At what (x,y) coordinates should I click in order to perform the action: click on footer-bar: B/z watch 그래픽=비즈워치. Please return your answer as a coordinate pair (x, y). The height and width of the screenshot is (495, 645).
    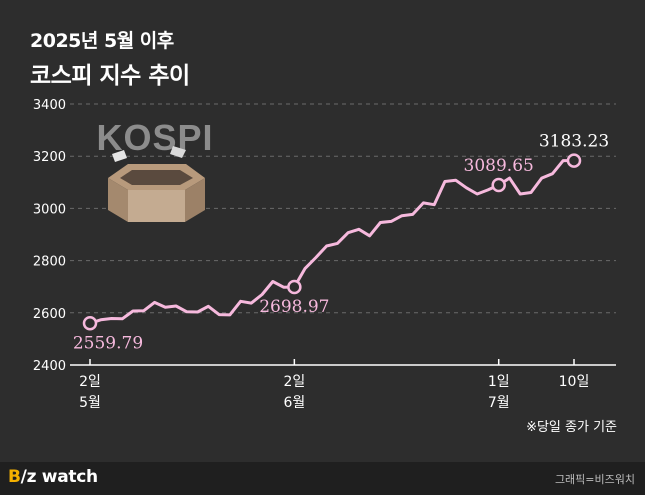
    Looking at the image, I should click on (322, 478).